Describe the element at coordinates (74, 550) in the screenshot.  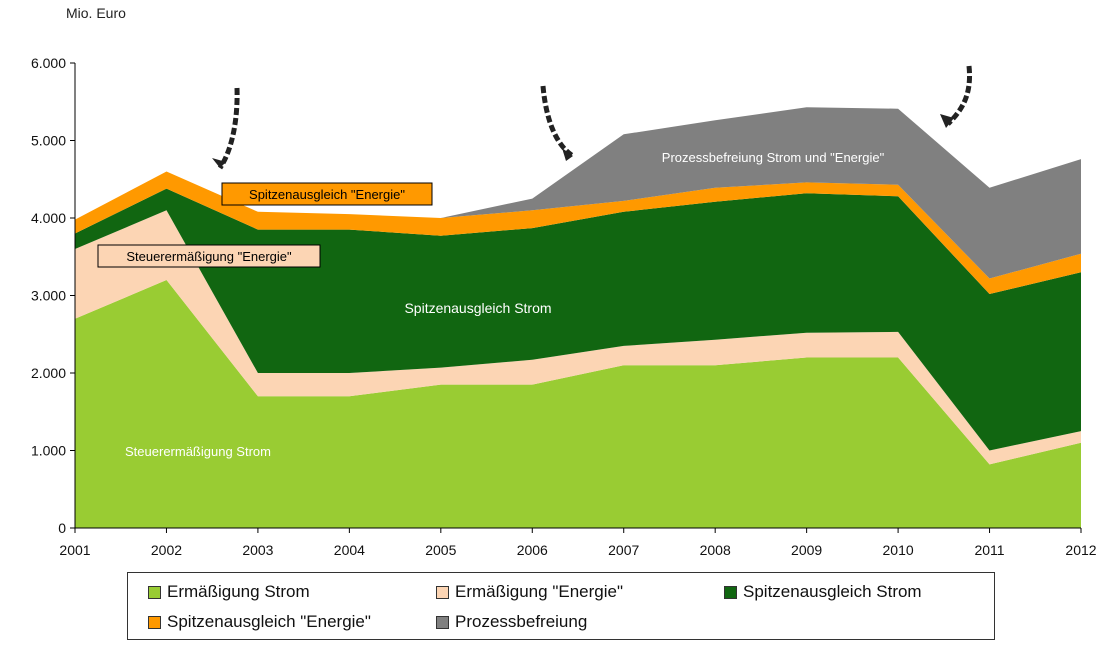
I see `x-tick-label: 2001` at that location.